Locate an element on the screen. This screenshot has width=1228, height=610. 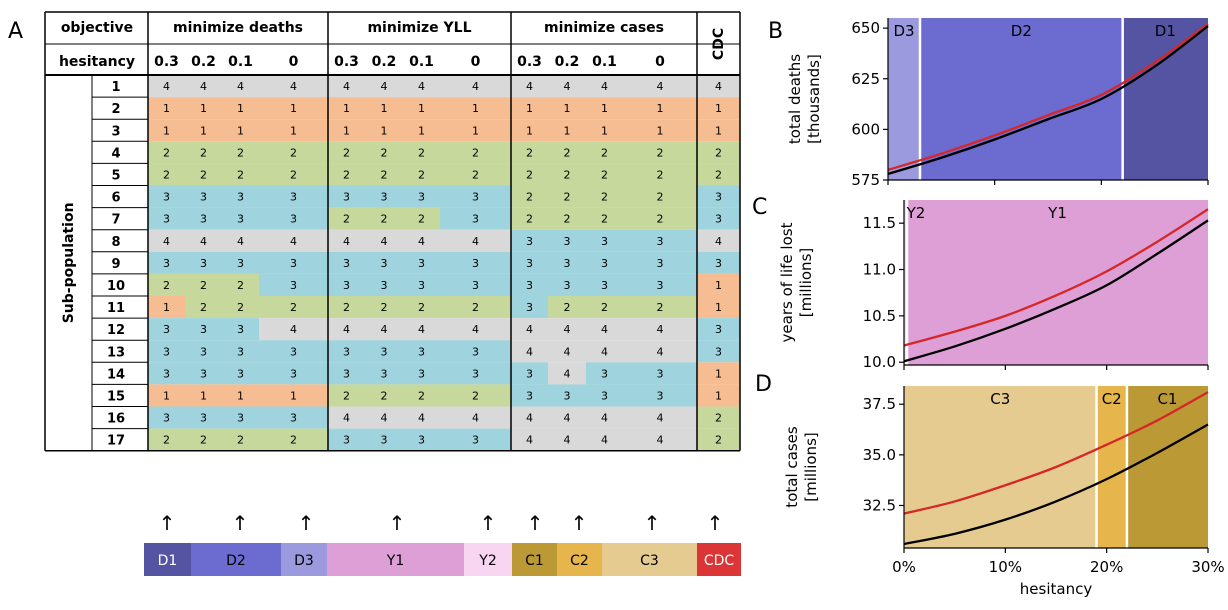
y-tick-label: 600 is located at coordinates (865, 129).